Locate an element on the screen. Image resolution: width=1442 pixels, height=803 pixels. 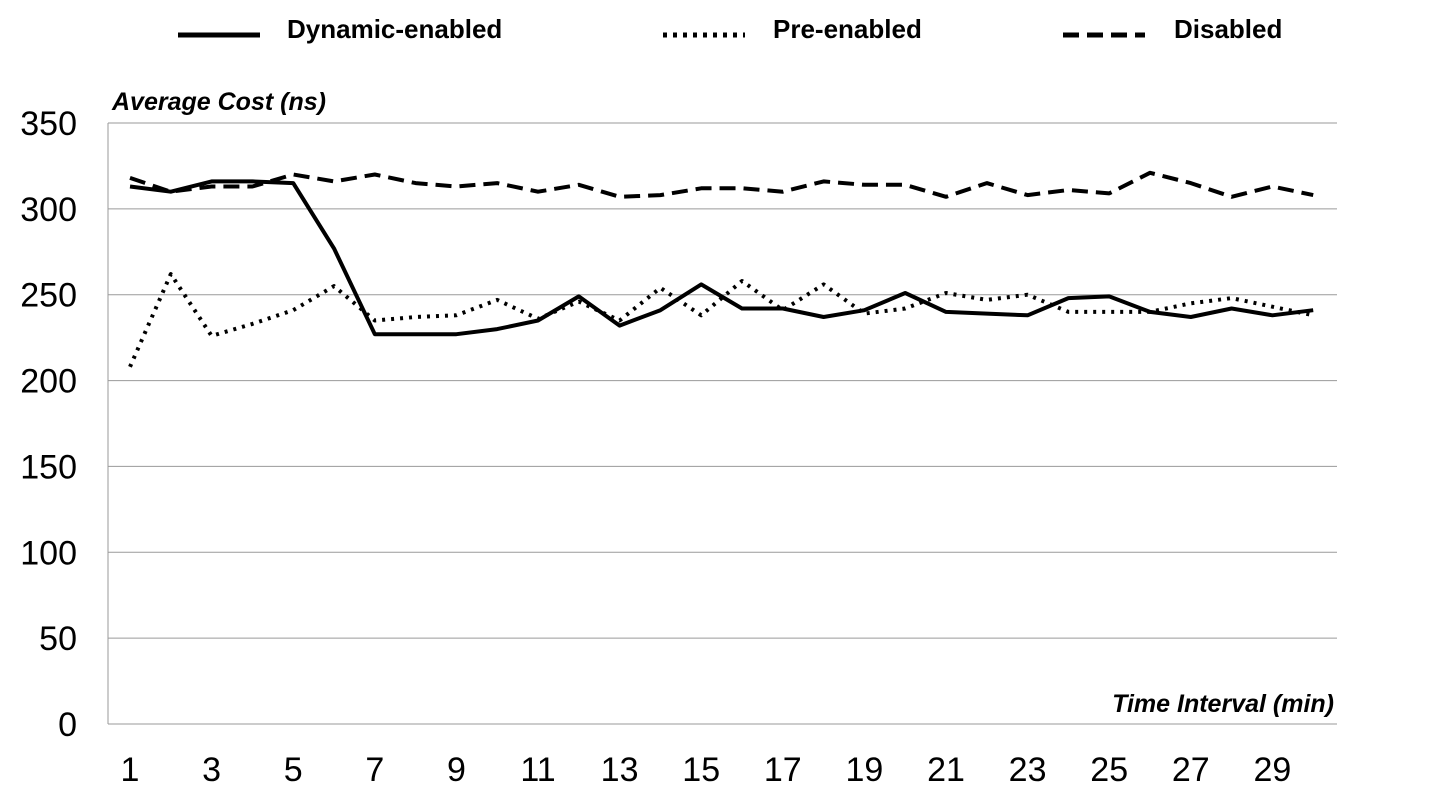
x-tick-label: 27 is located at coordinates (1191, 770).